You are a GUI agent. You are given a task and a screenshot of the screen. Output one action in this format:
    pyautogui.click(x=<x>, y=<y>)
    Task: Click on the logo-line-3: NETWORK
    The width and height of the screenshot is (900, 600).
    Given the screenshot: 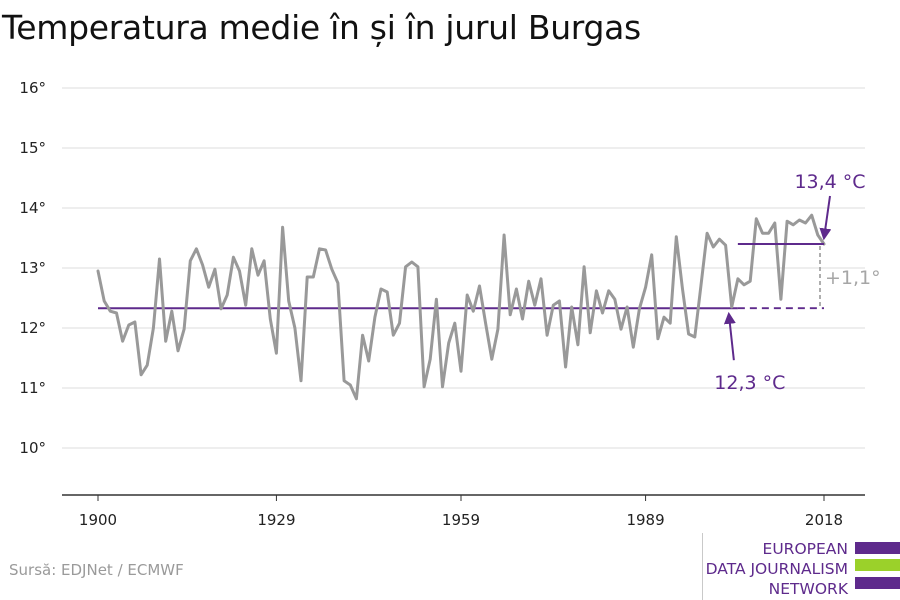 What is the action you would take?
    pyautogui.click(x=808, y=589)
    